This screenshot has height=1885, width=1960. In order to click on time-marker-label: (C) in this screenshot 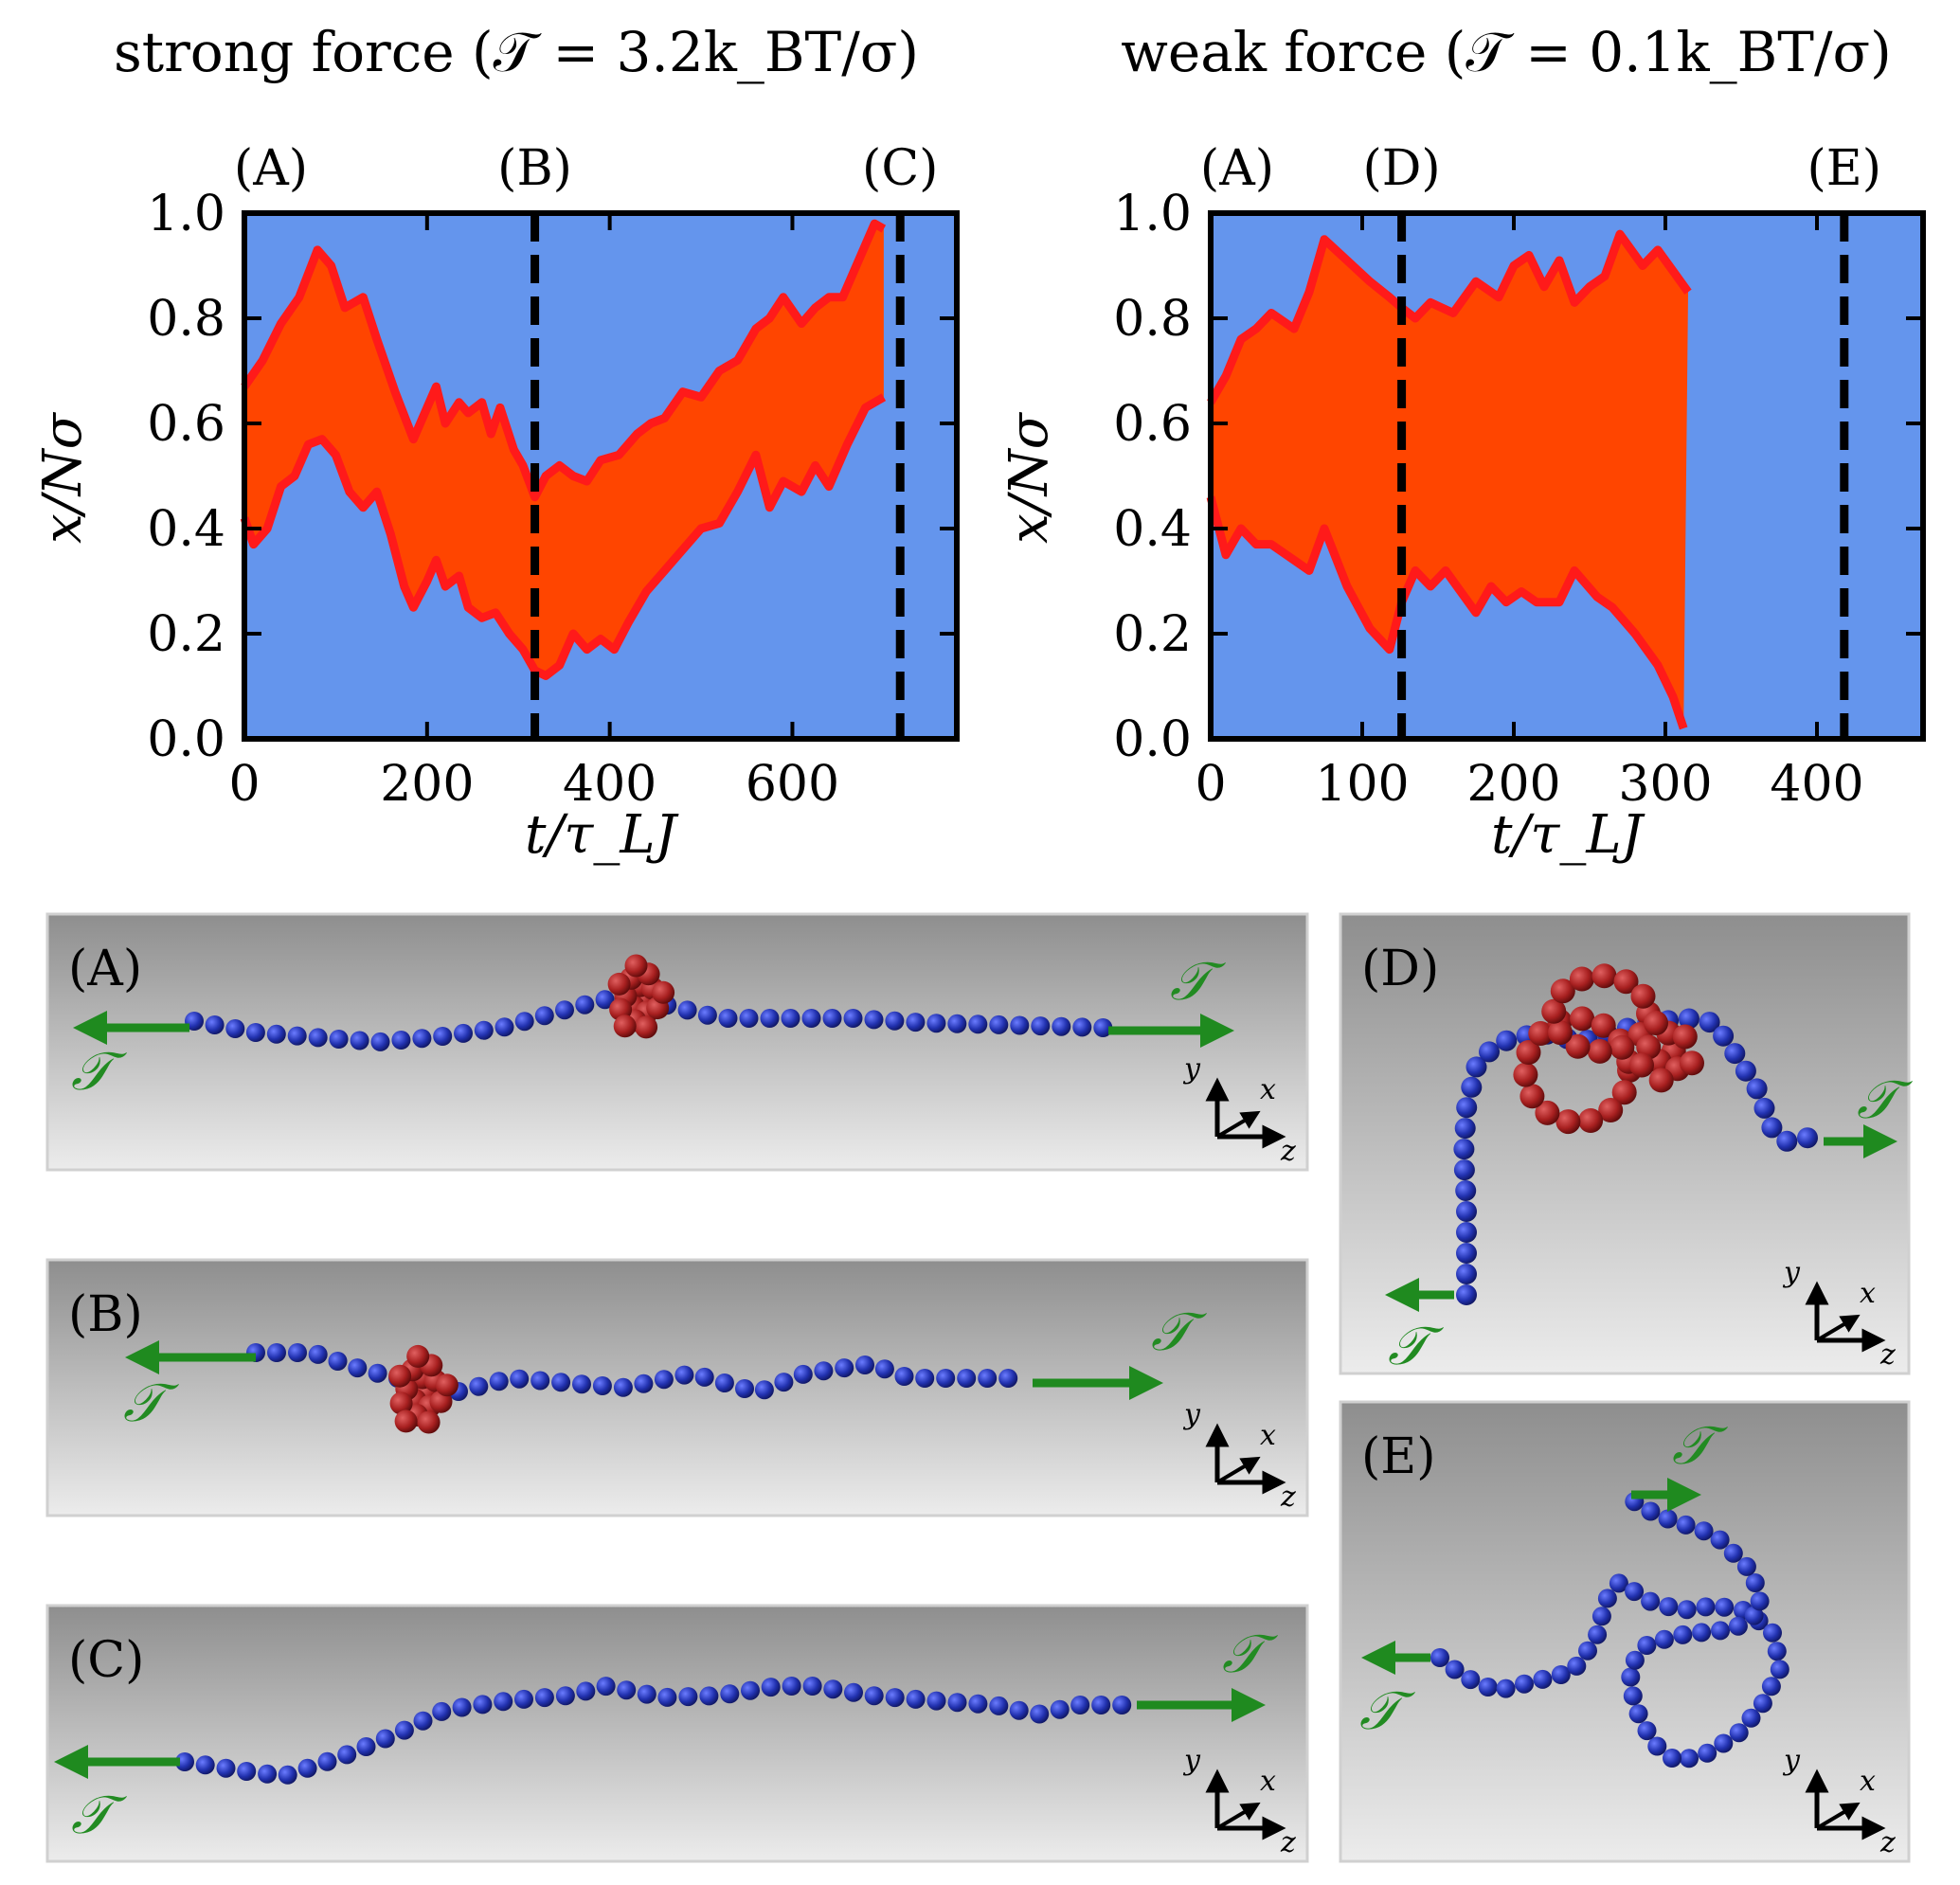, I will do `click(900, 168)`.